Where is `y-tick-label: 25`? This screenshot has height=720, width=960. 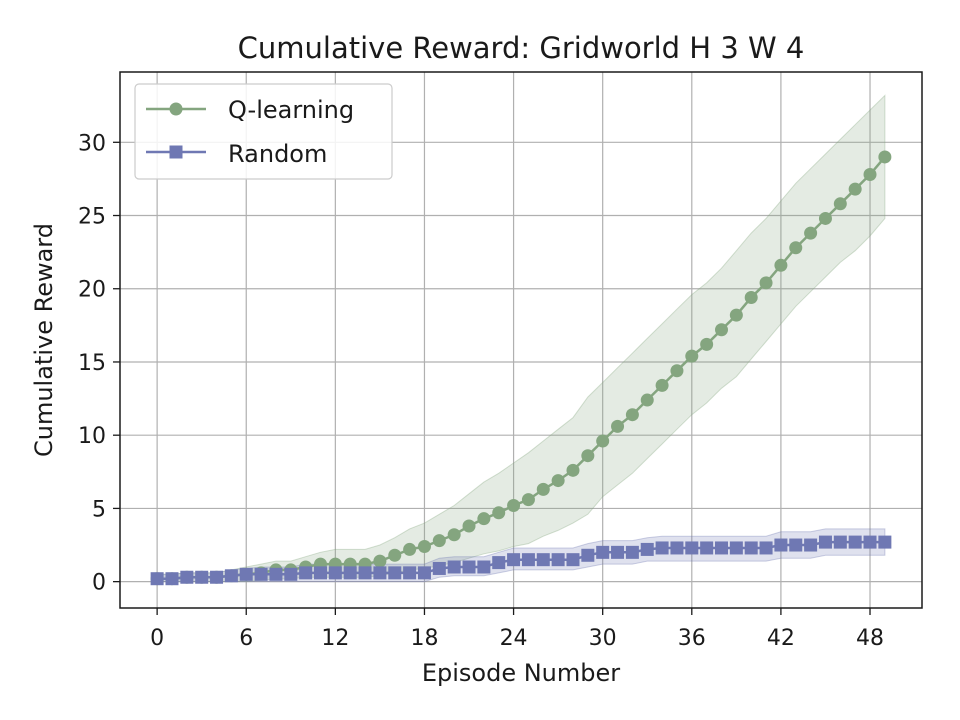 y-tick-label: 25 is located at coordinates (92, 217).